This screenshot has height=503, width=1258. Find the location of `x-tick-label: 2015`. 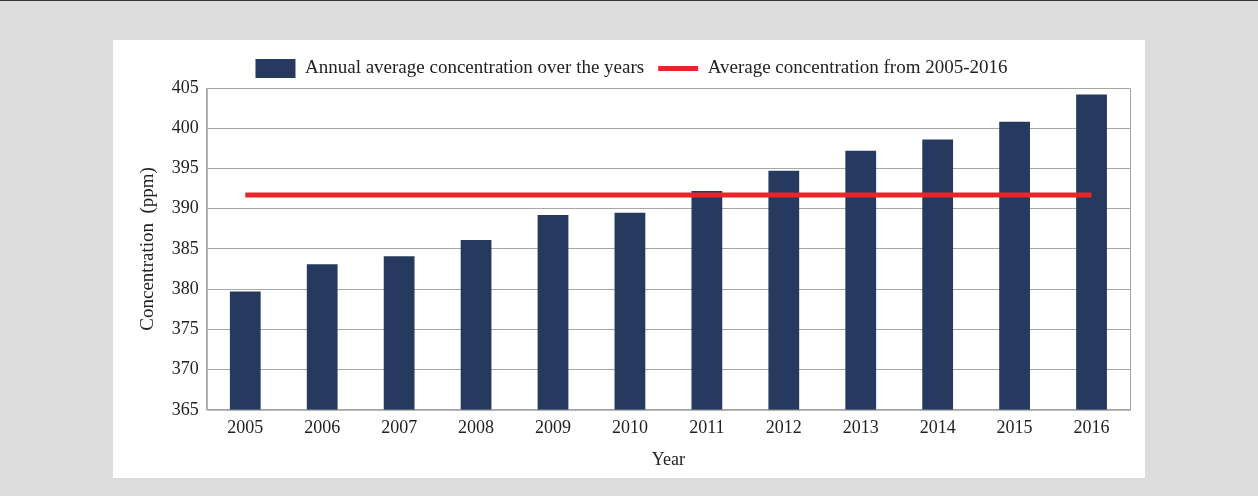

x-tick-label: 2015 is located at coordinates (1014, 427).